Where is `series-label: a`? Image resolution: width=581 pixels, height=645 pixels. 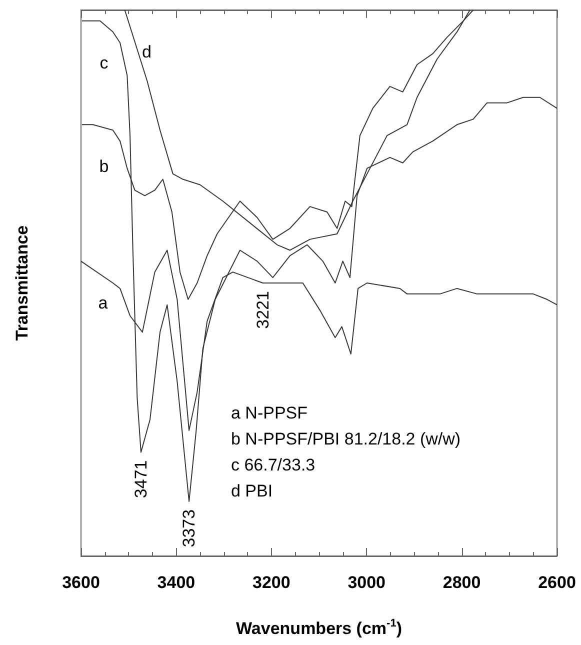 series-label: a is located at coordinates (103, 303).